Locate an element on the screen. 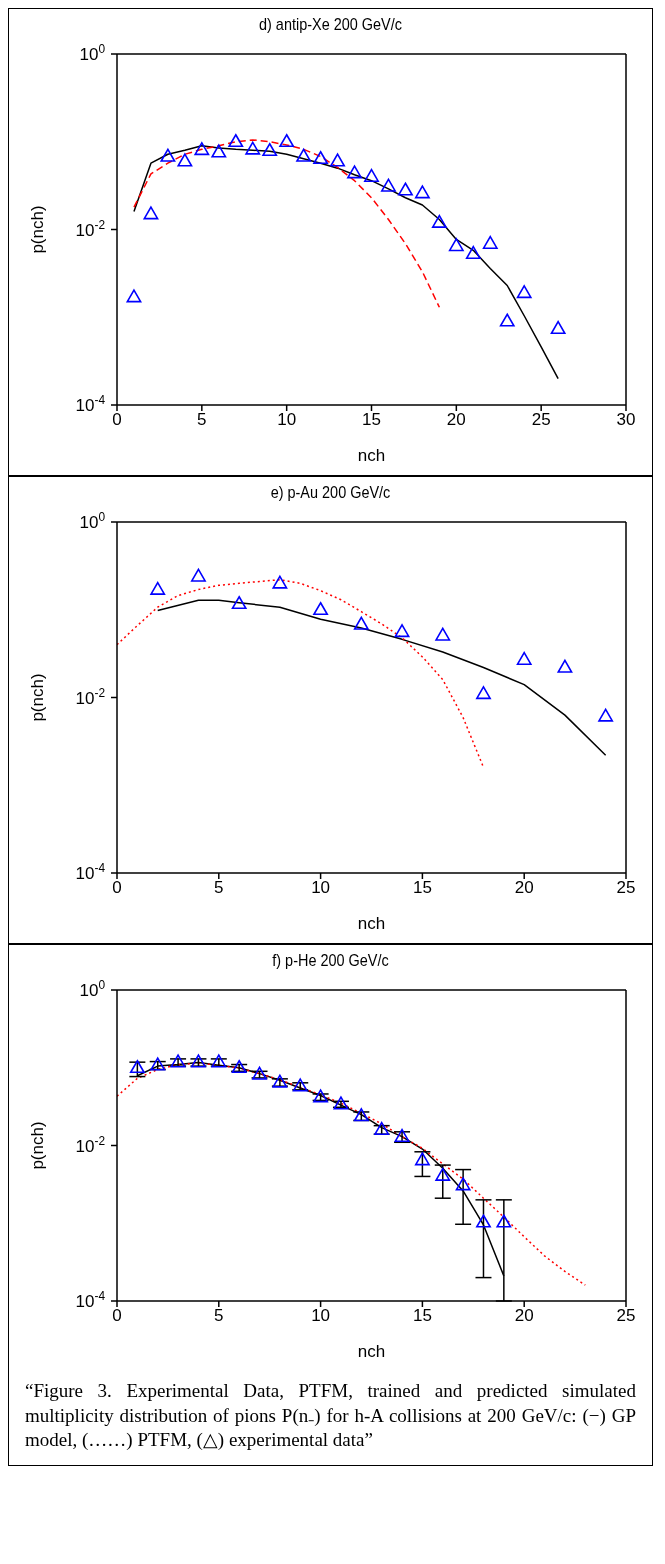  chart-title: f) p-He 200 GeV/c is located at coordinates (330, 960).